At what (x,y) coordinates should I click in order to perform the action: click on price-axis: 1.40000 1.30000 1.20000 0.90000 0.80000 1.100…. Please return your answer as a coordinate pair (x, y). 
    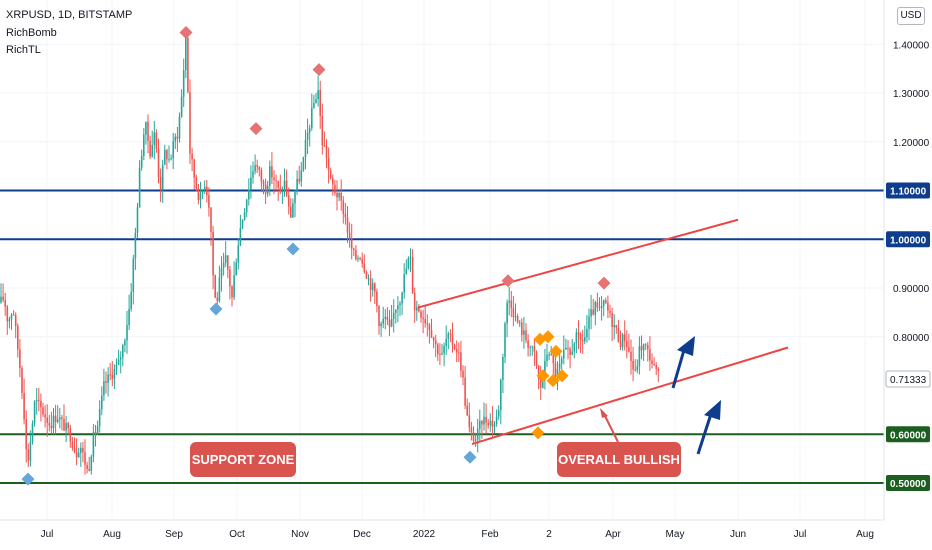
    Looking at the image, I should click on (907, 260).